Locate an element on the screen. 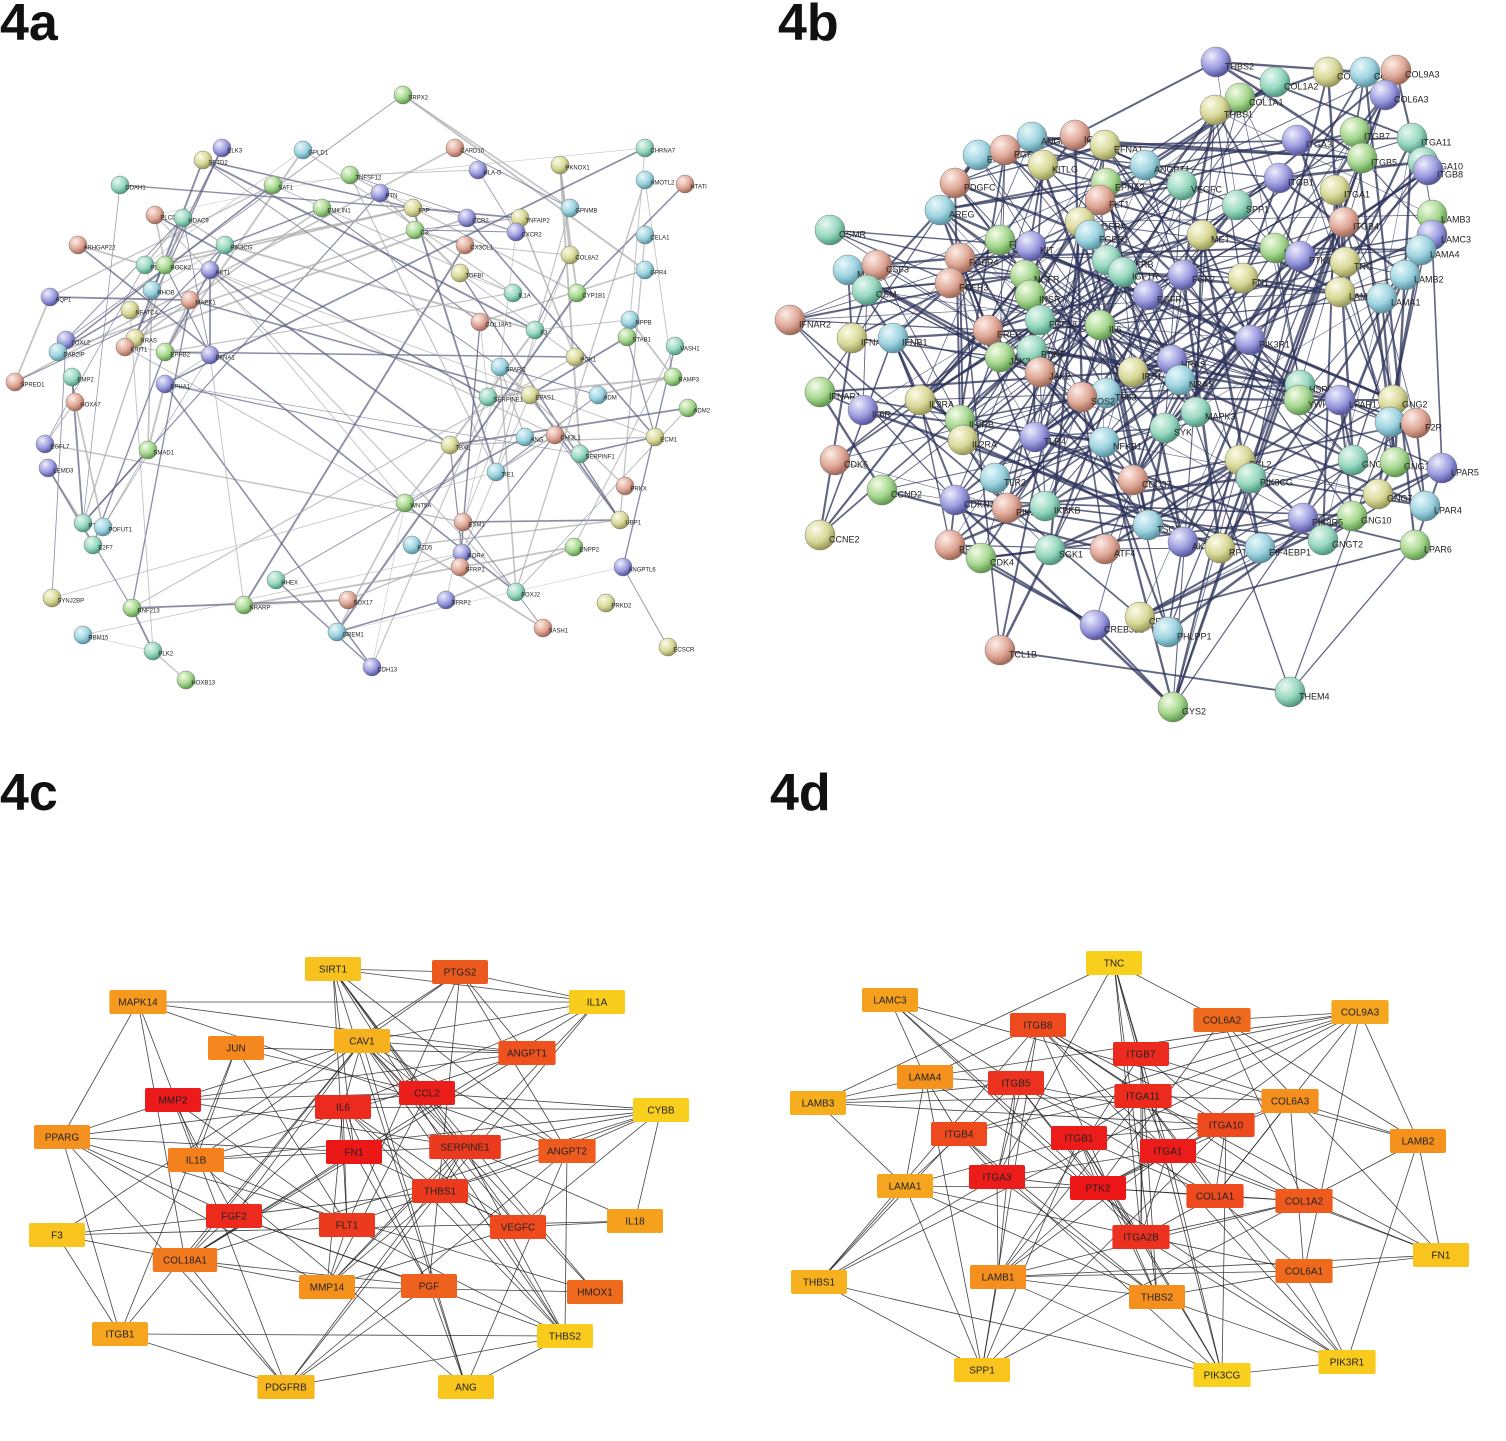  node-label: EMP2 is located at coordinates (85, 381).